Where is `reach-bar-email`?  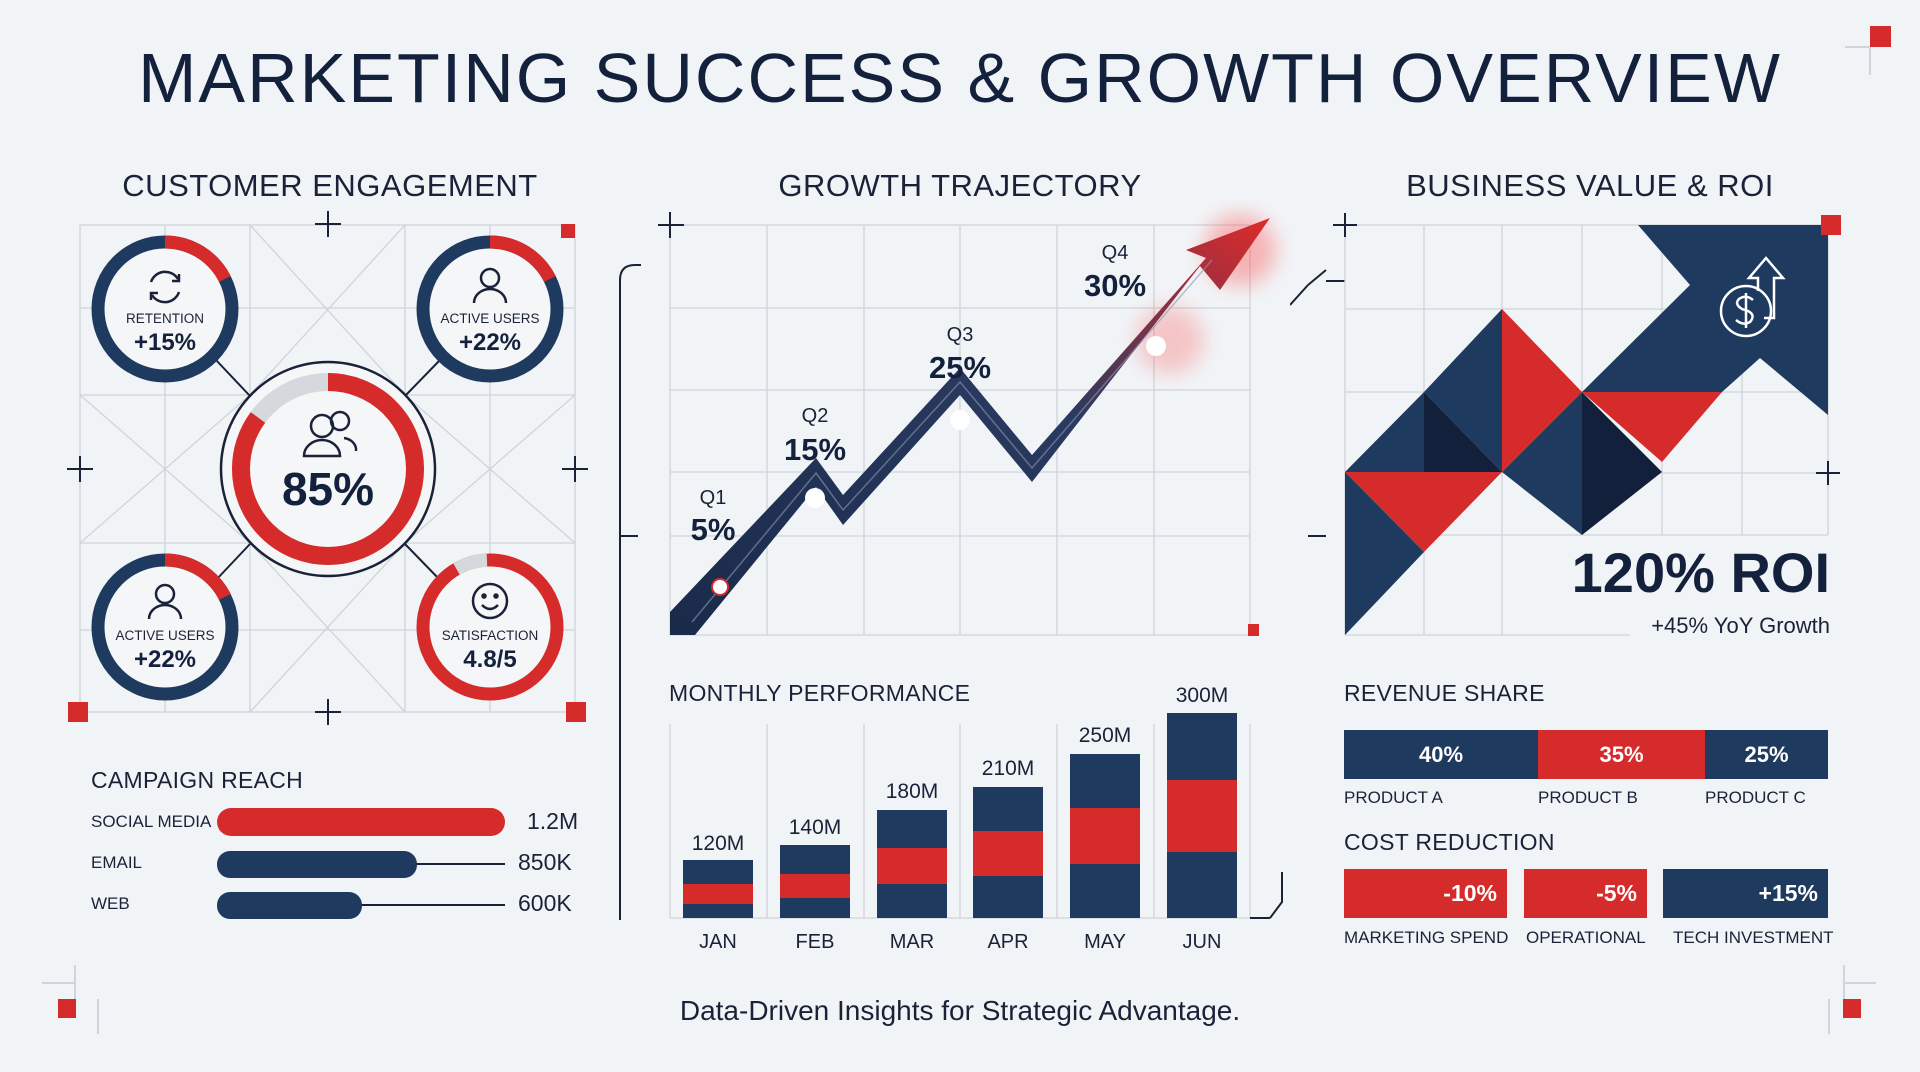
reach-bar-email is located at coordinates (317, 864).